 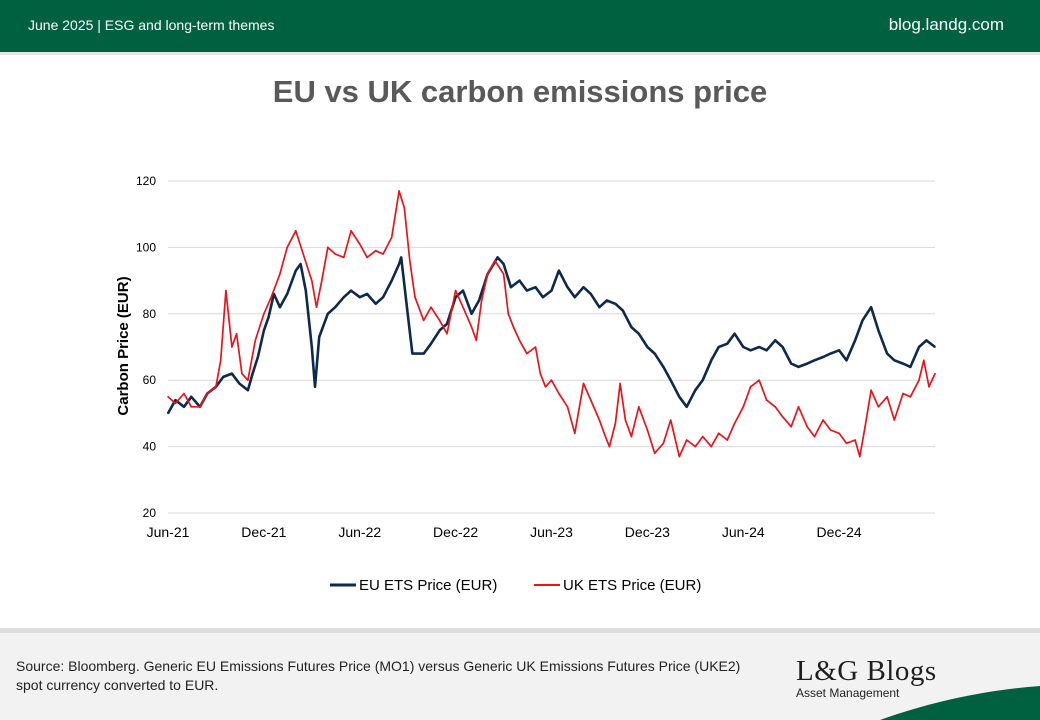 What do you see at coordinates (150, 380) in the screenshot?
I see `y-tick-label: 60` at bounding box center [150, 380].